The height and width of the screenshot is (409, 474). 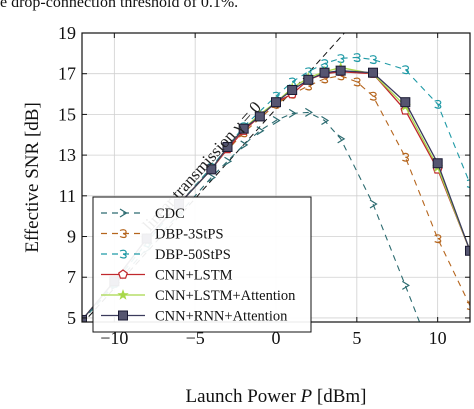 I want to click on y-tick-label: 5, so click(x=71, y=318).